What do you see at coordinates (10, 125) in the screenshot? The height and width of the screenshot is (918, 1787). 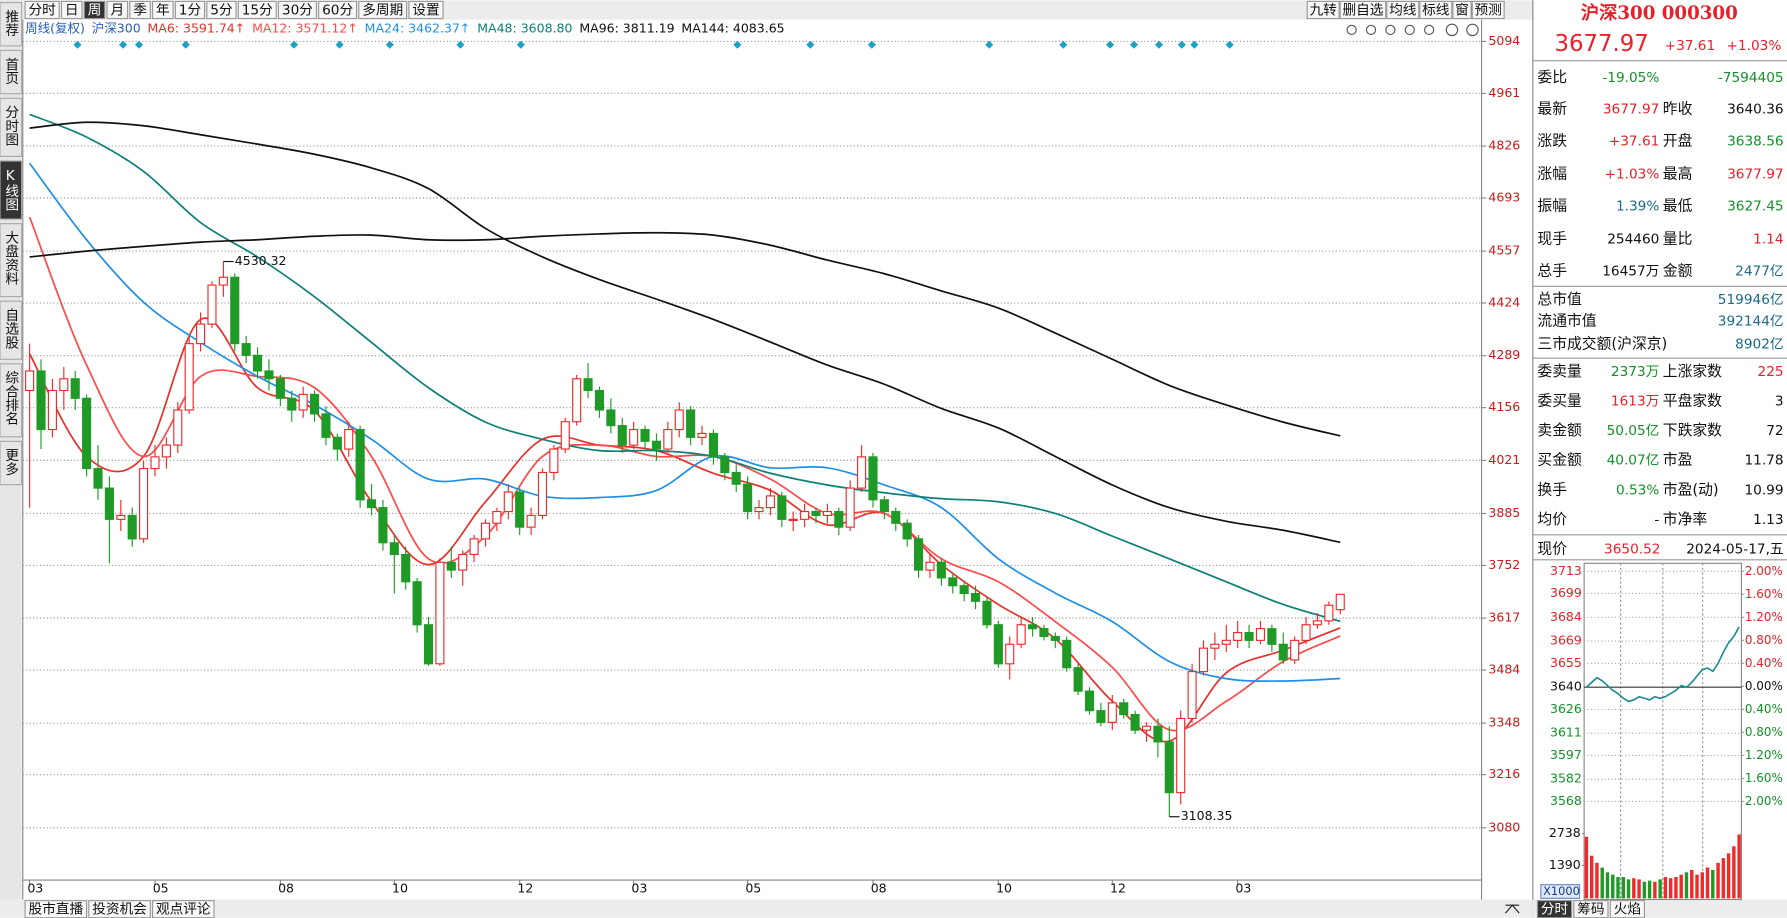 I see `sidebar-tab: 分时图` at bounding box center [10, 125].